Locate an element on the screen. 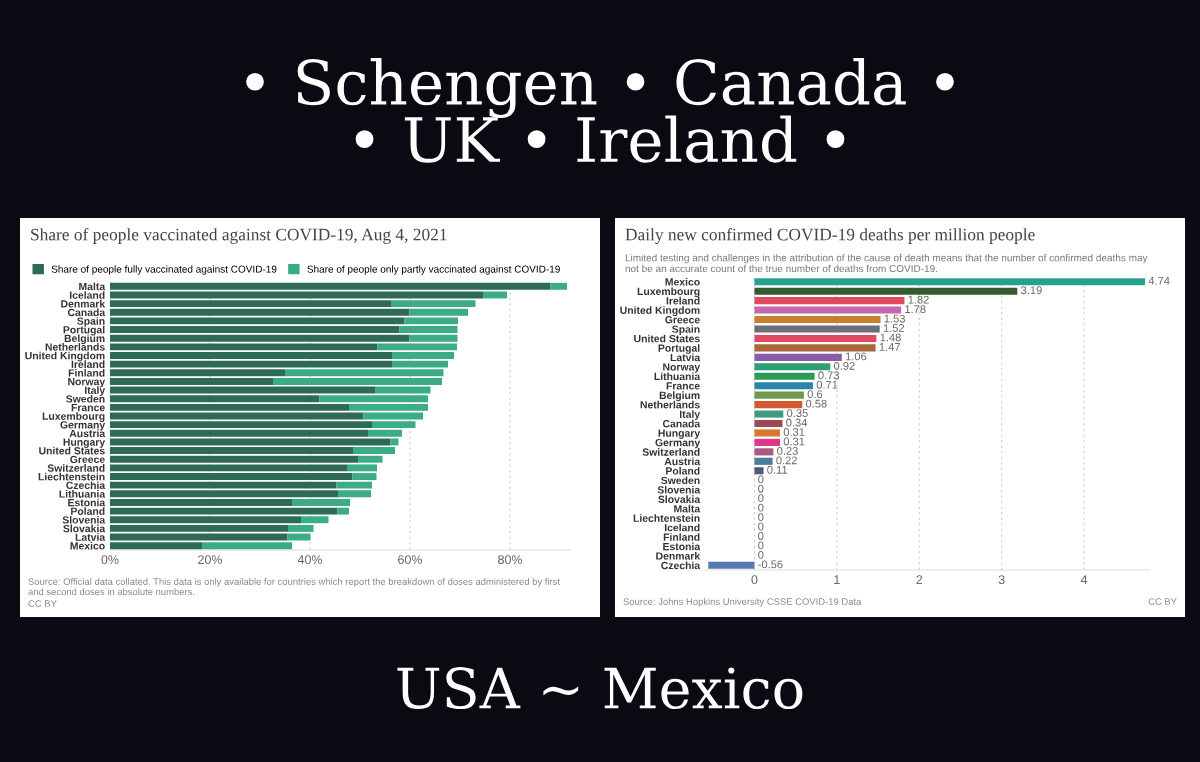  data-label: 1.53 is located at coordinates (894, 318).